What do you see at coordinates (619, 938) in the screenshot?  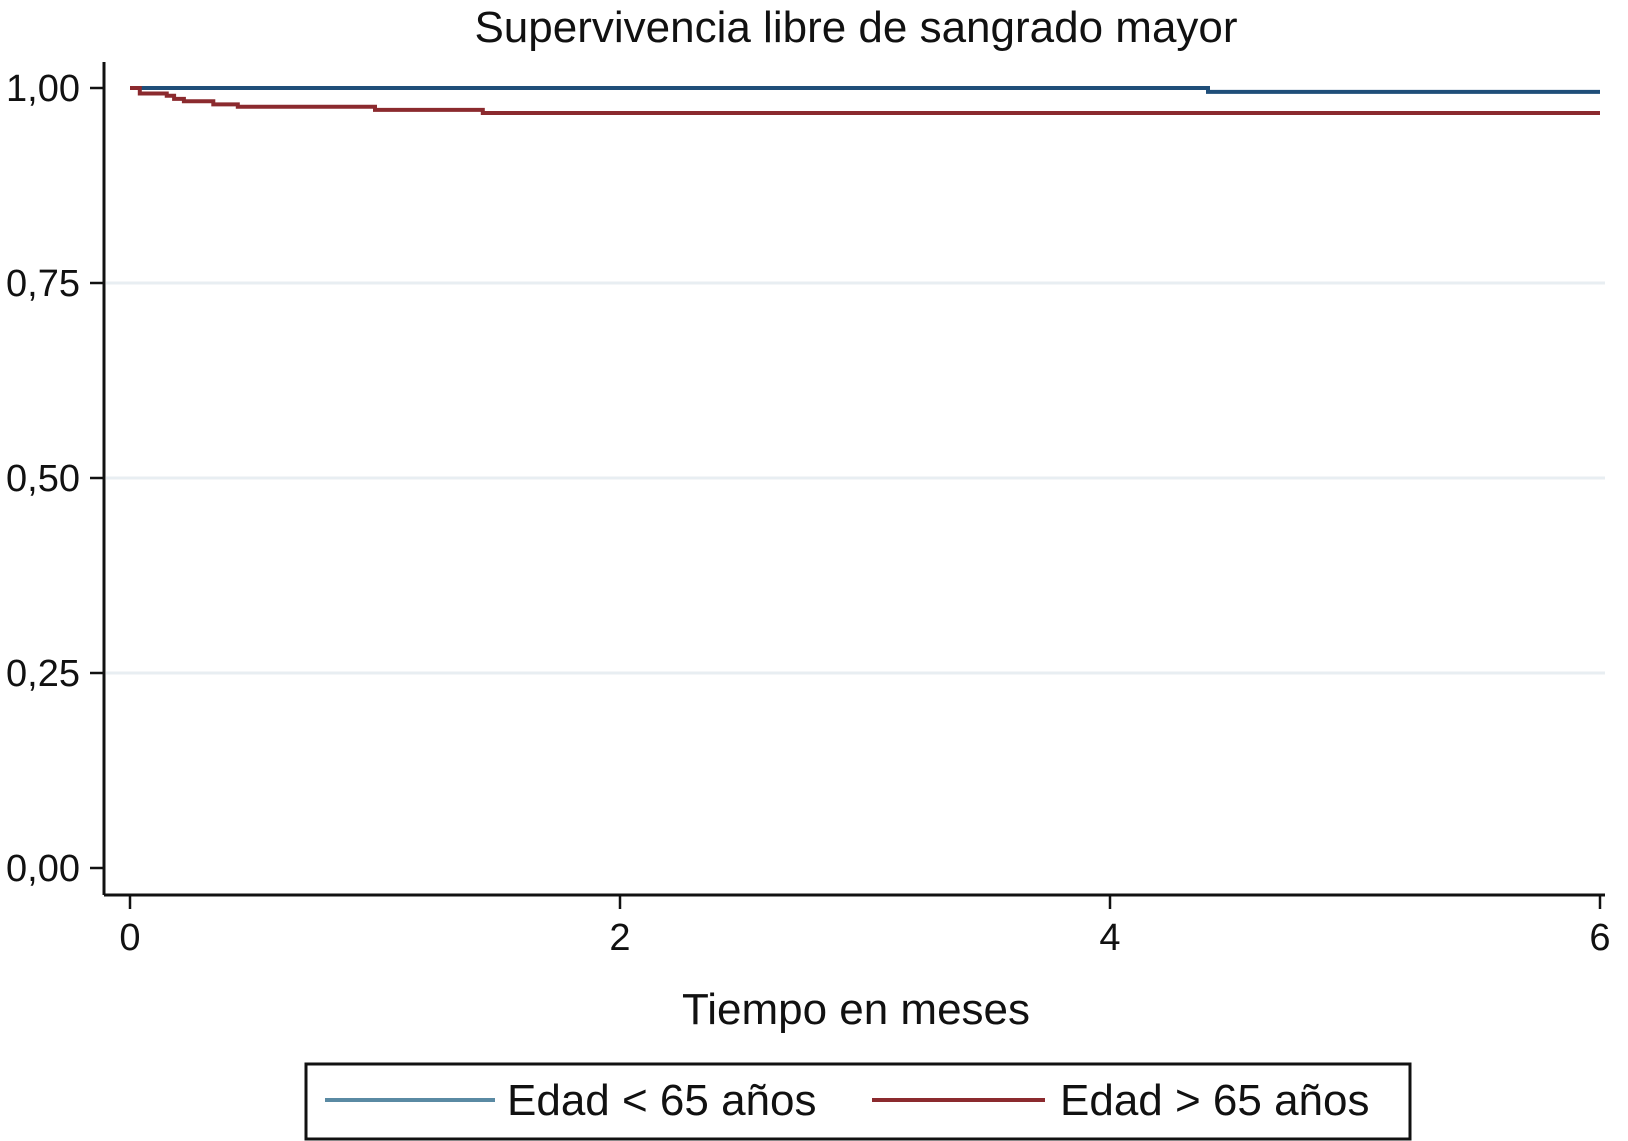 I see `x-tick-label-1: 2` at bounding box center [619, 938].